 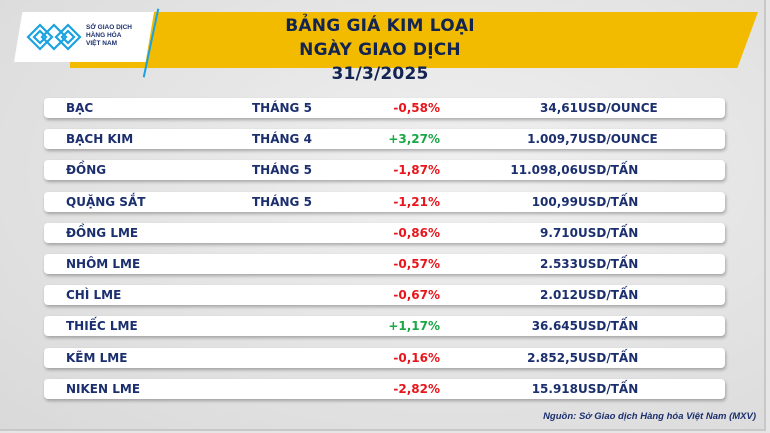 I want to click on price: 34,61, so click(x=559, y=108).